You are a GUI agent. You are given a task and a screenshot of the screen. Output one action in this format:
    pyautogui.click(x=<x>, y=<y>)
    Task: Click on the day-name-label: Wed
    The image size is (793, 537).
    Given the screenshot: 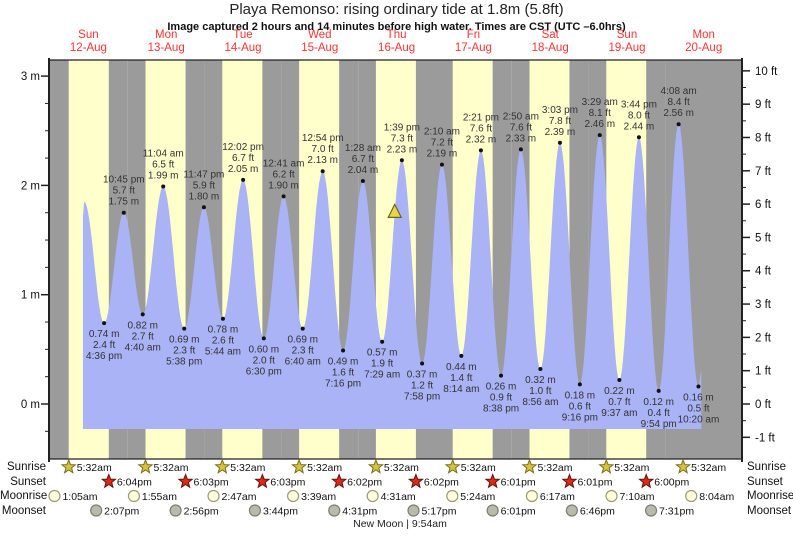 What is the action you would take?
    pyautogui.click(x=319, y=35)
    